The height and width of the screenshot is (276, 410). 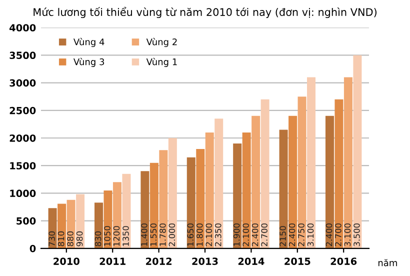 I want to click on data-label: 2150, so click(x=283, y=236).